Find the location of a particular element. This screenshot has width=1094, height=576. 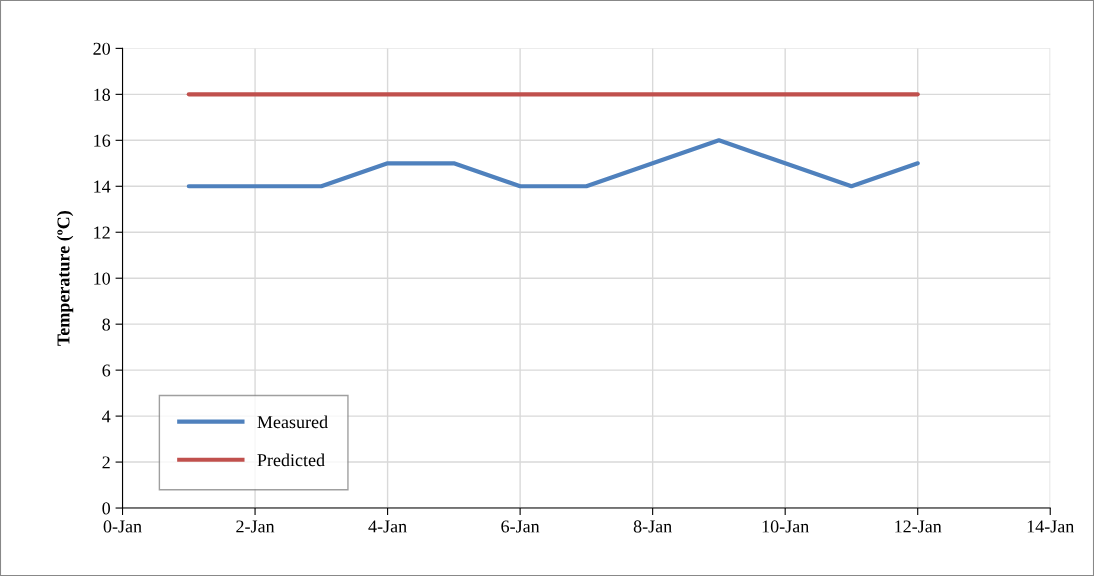

legend-label: Predicted is located at coordinates (291, 460).